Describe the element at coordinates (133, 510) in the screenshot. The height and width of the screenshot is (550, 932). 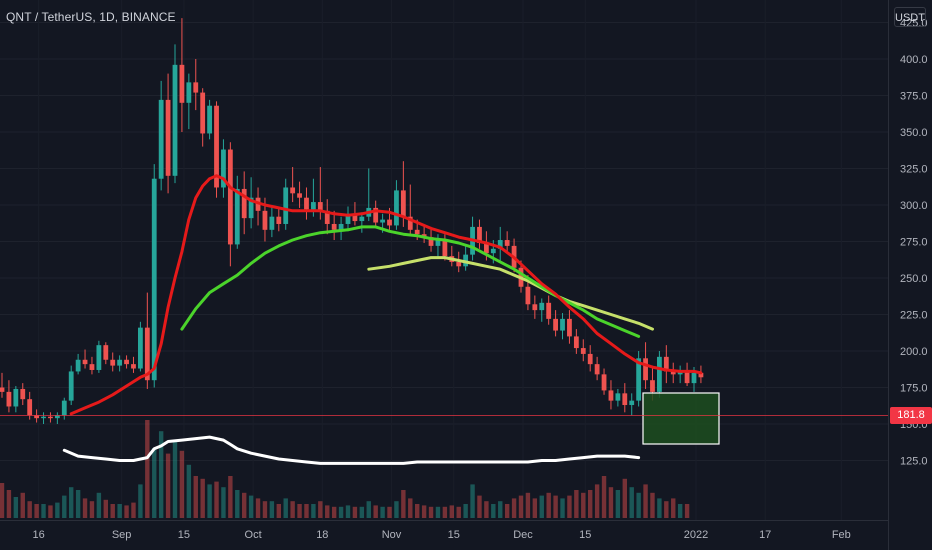
I see `volume-bar` at that location.